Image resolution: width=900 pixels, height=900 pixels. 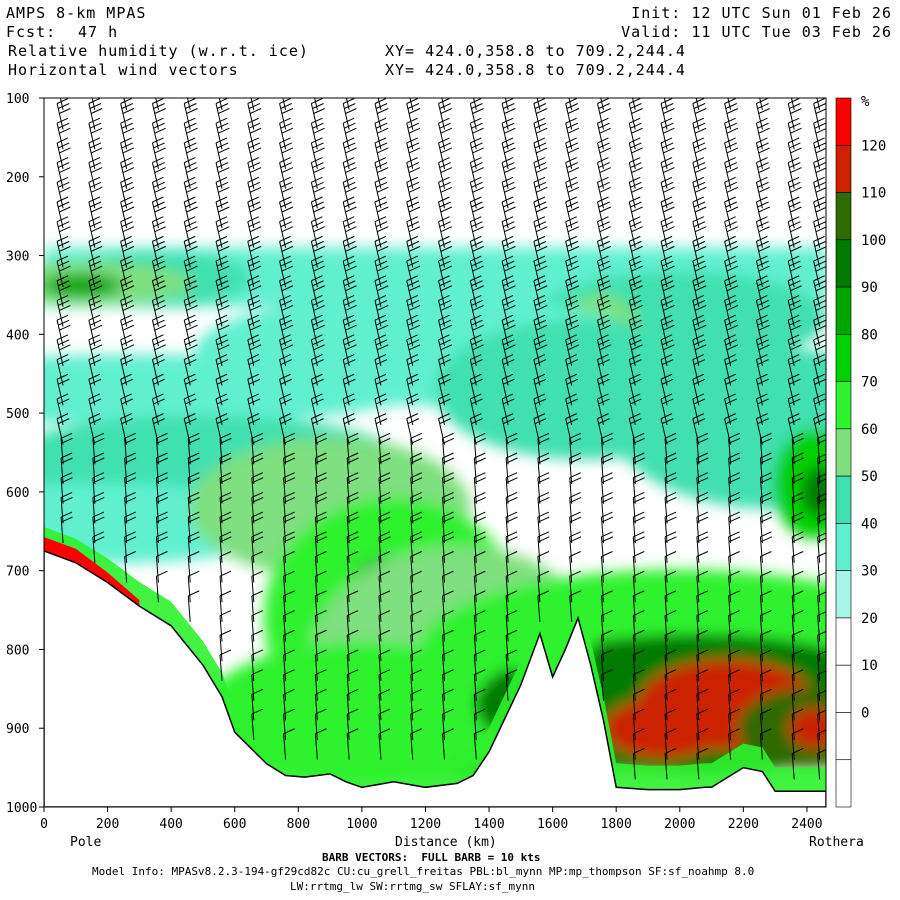 I want to click on colorbar-label: 30, so click(x=869, y=572).